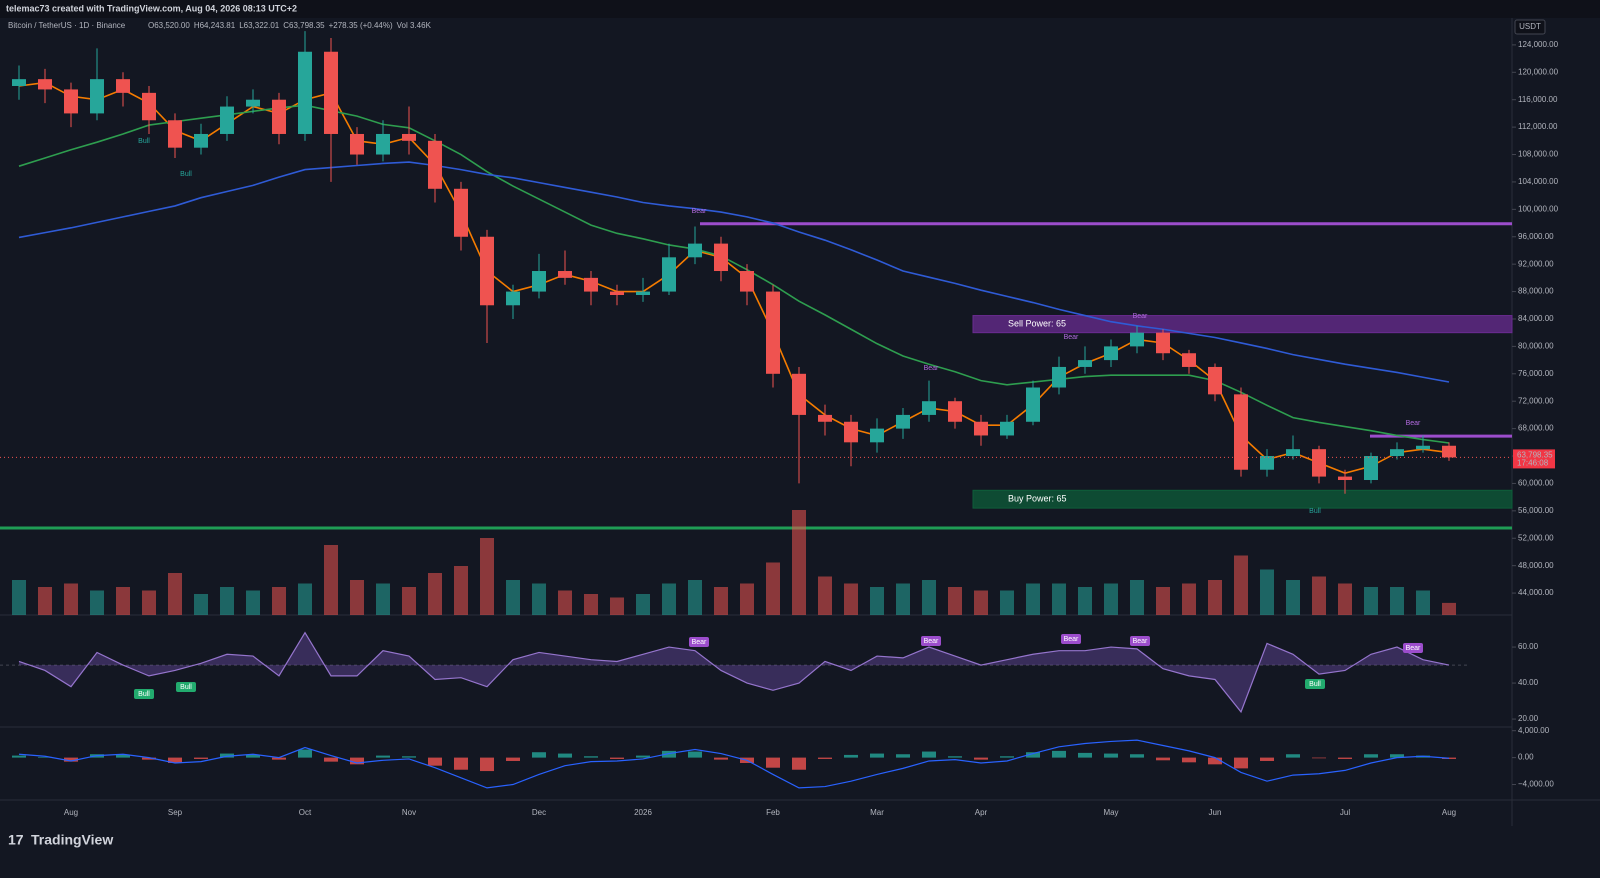 The image size is (1600, 878). What do you see at coordinates (1536, 400) in the screenshot?
I see `y-tick-label: 72,000.00` at bounding box center [1536, 400].